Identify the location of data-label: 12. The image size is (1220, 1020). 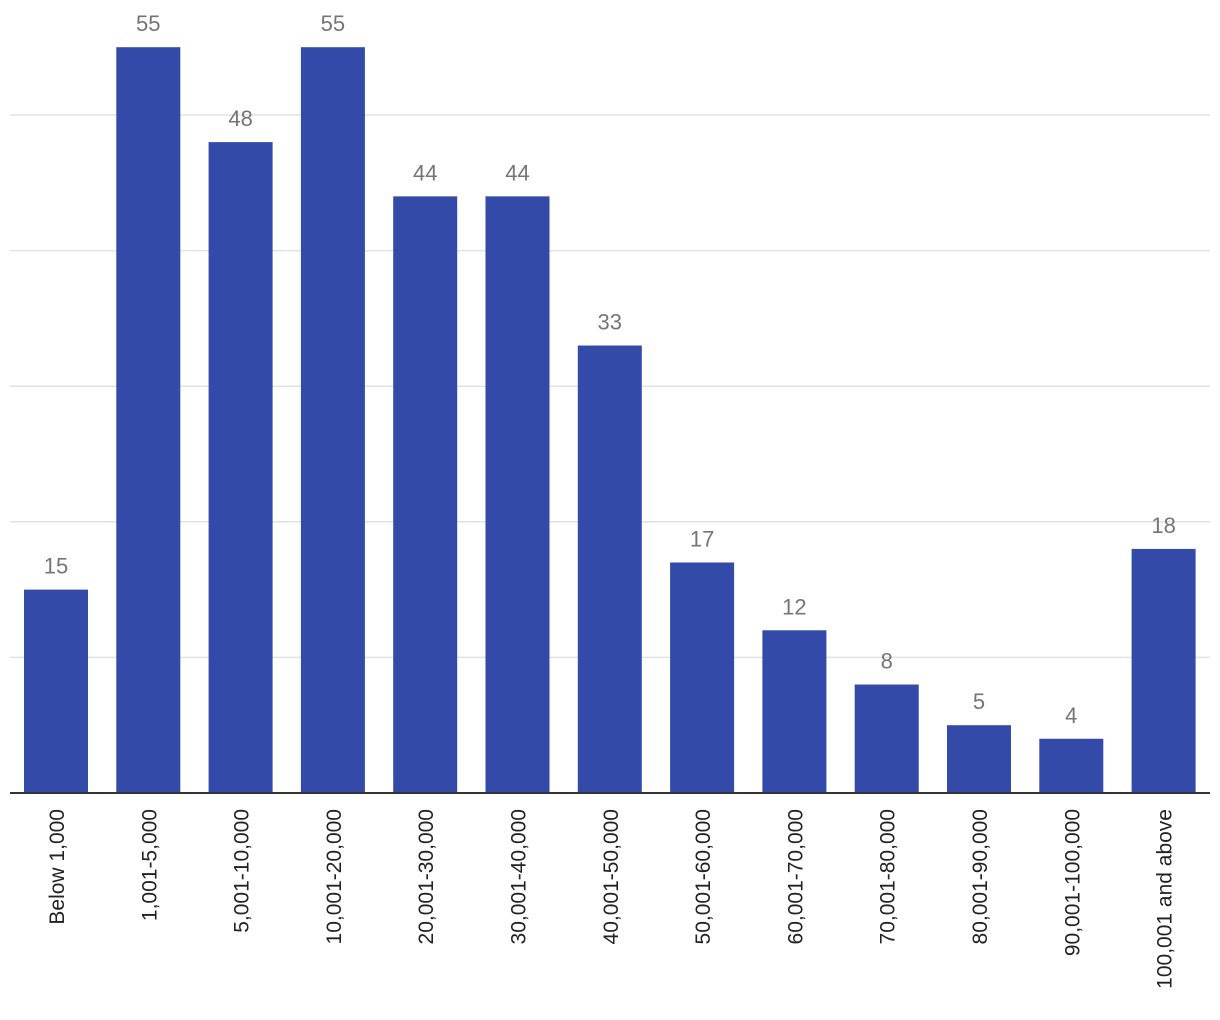
(794, 606).